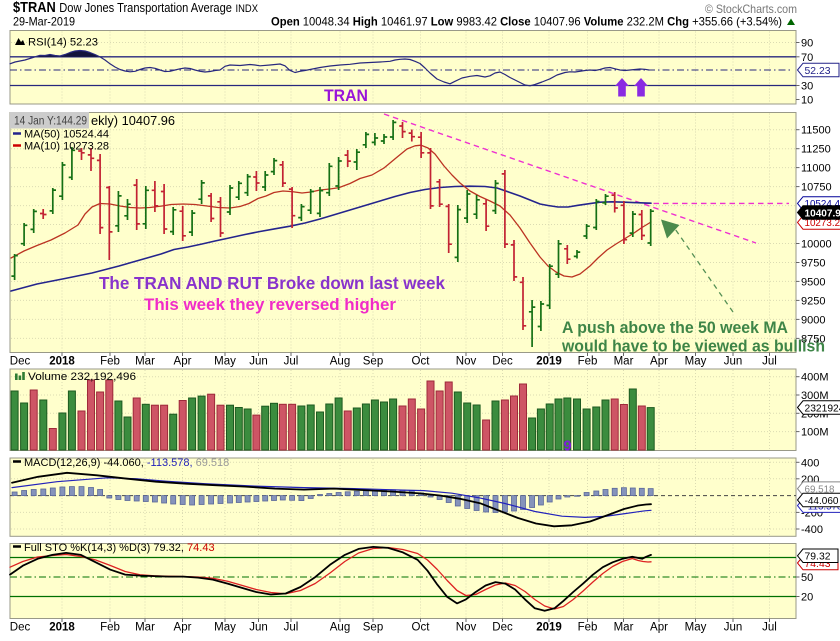 Image resolution: width=840 pixels, height=641 pixels. I want to click on svg-text: 90, so click(807, 44).